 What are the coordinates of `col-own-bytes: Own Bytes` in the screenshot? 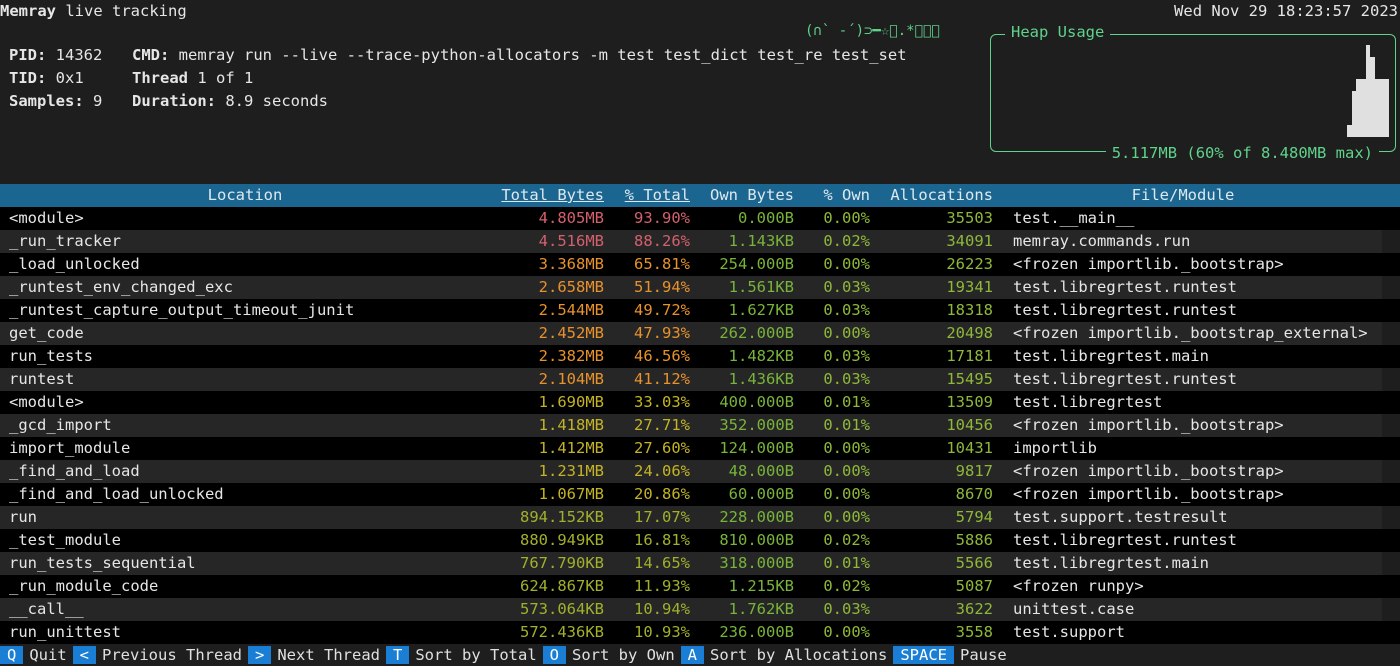 It's located at (752, 195).